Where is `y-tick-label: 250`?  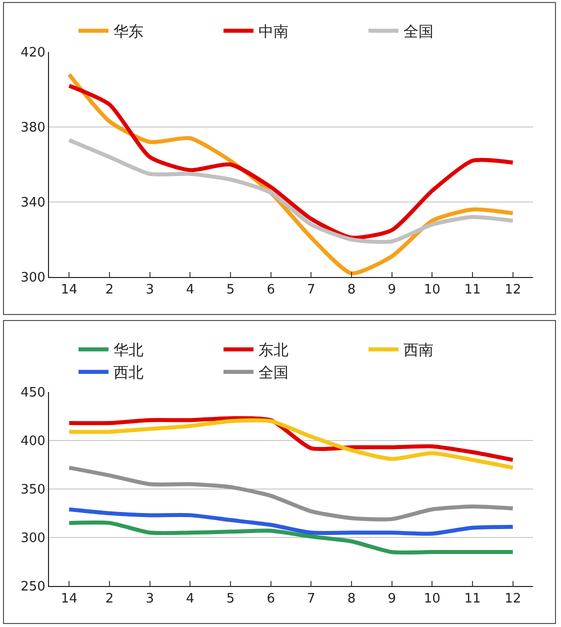
y-tick-label: 250 is located at coordinates (33, 587).